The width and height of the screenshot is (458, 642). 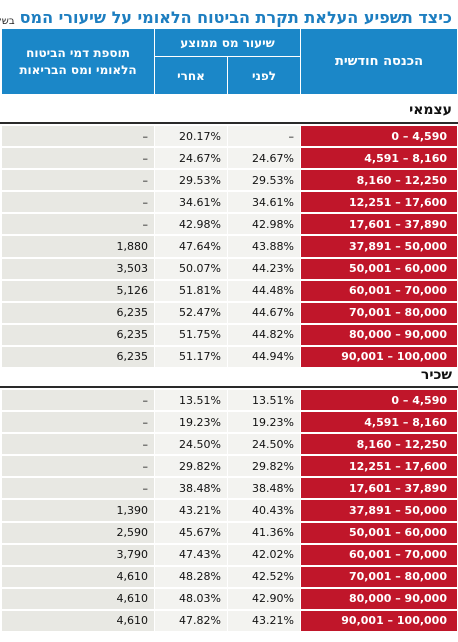 I want to click on table-row: –29.53% 29.53% 8,160 – 12,250, so click(x=229, y=180).